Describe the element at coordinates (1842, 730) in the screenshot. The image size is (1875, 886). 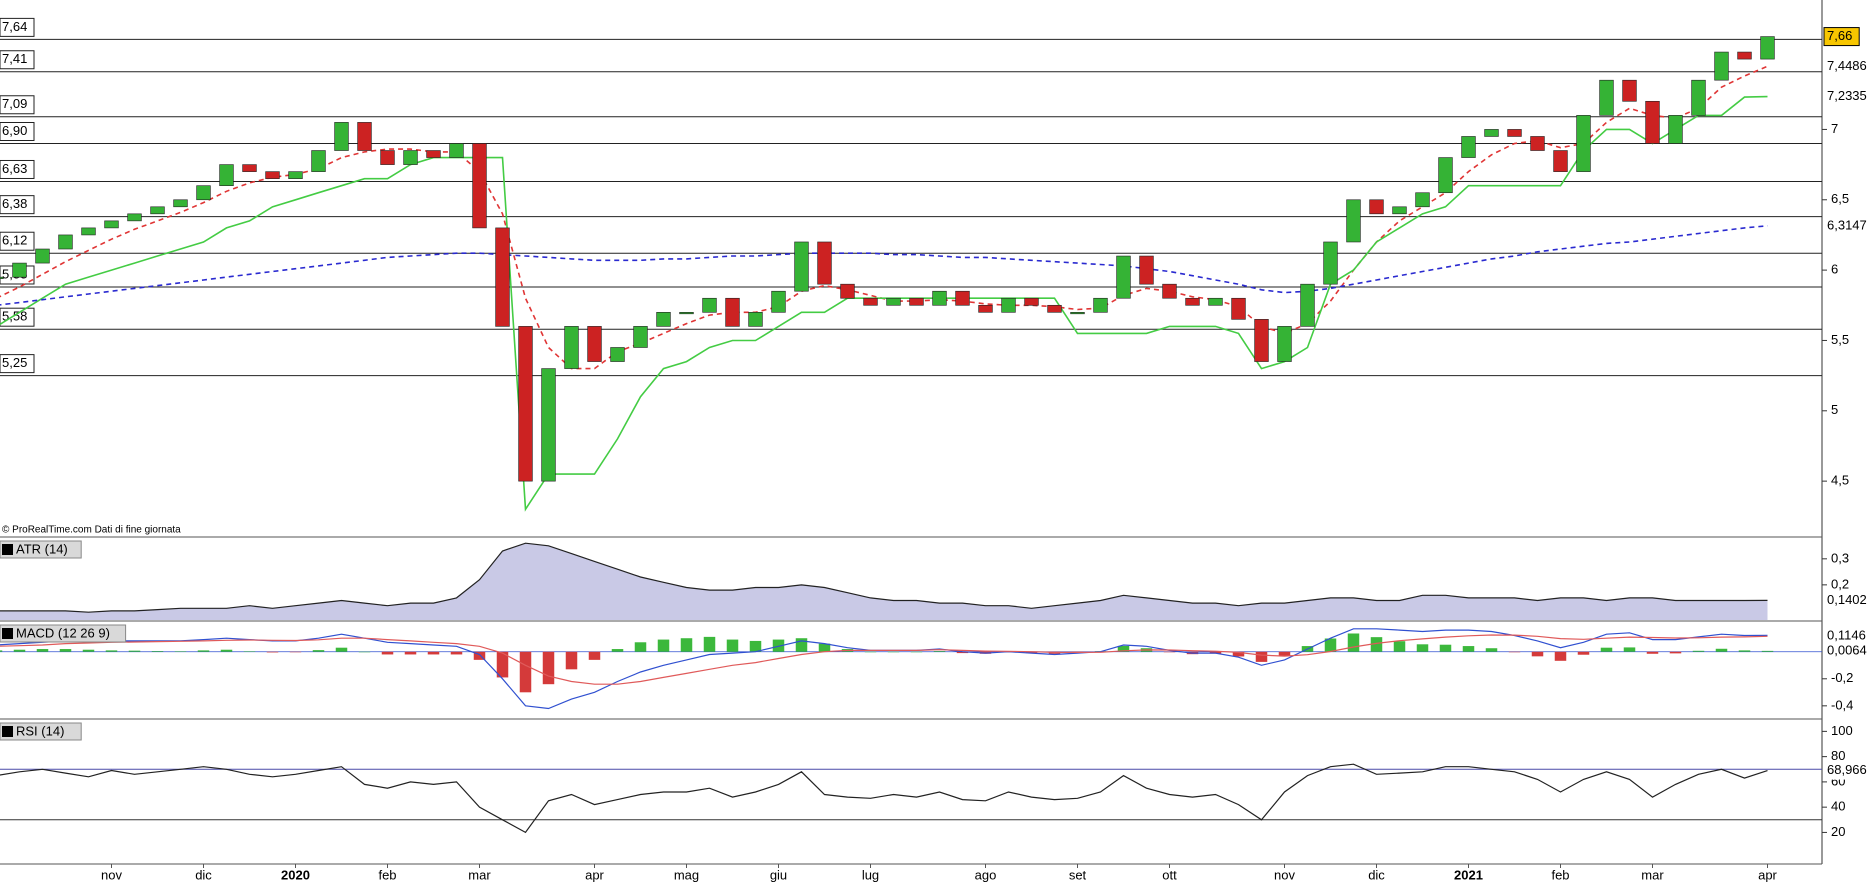
I see `y-tick-label: 100` at that location.